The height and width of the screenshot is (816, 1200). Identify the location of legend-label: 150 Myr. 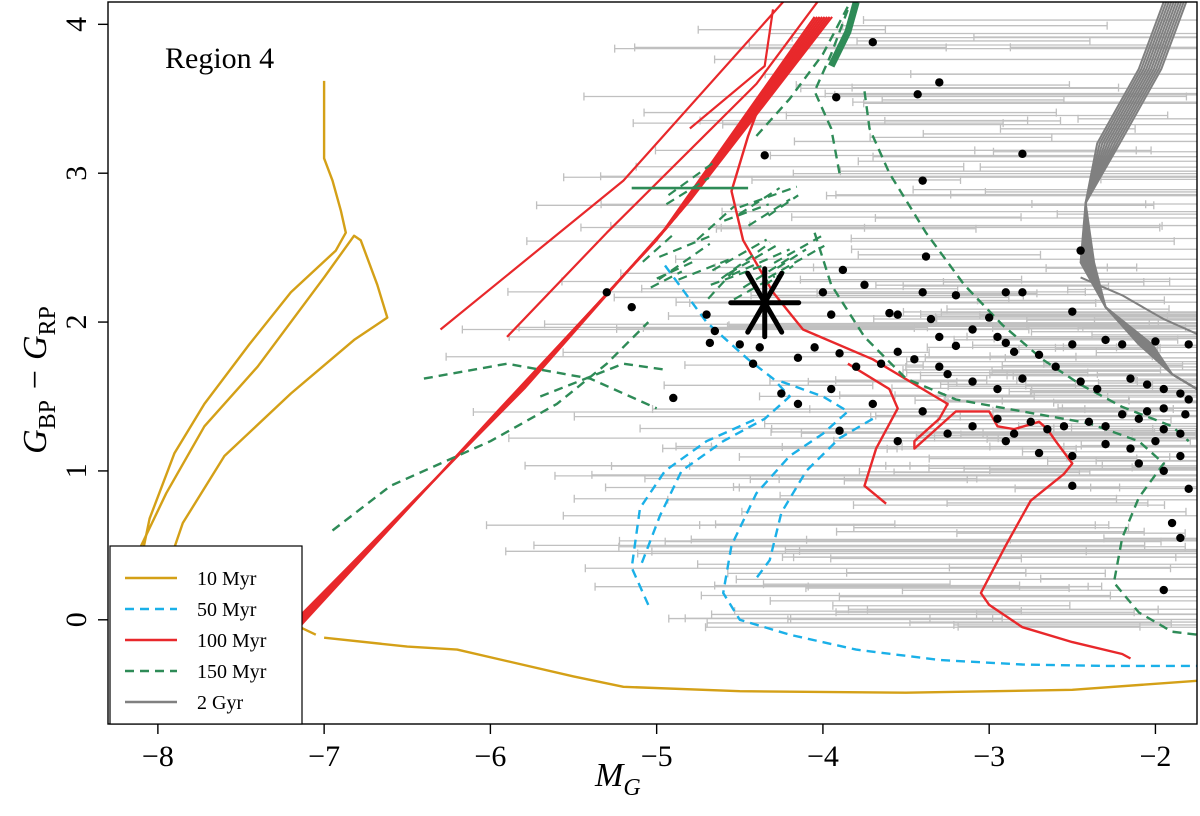
(232, 672).